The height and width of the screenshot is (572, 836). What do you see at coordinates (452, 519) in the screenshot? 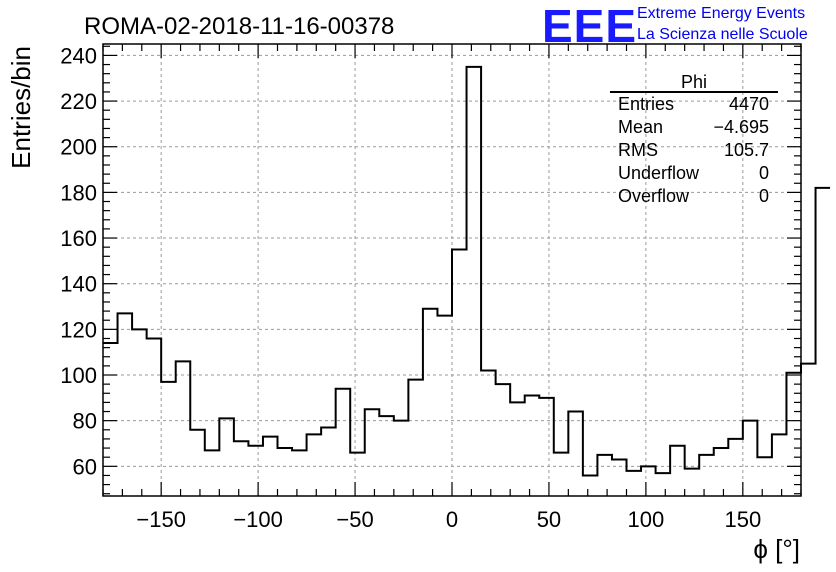
I see `x-tick-label: 0` at bounding box center [452, 519].